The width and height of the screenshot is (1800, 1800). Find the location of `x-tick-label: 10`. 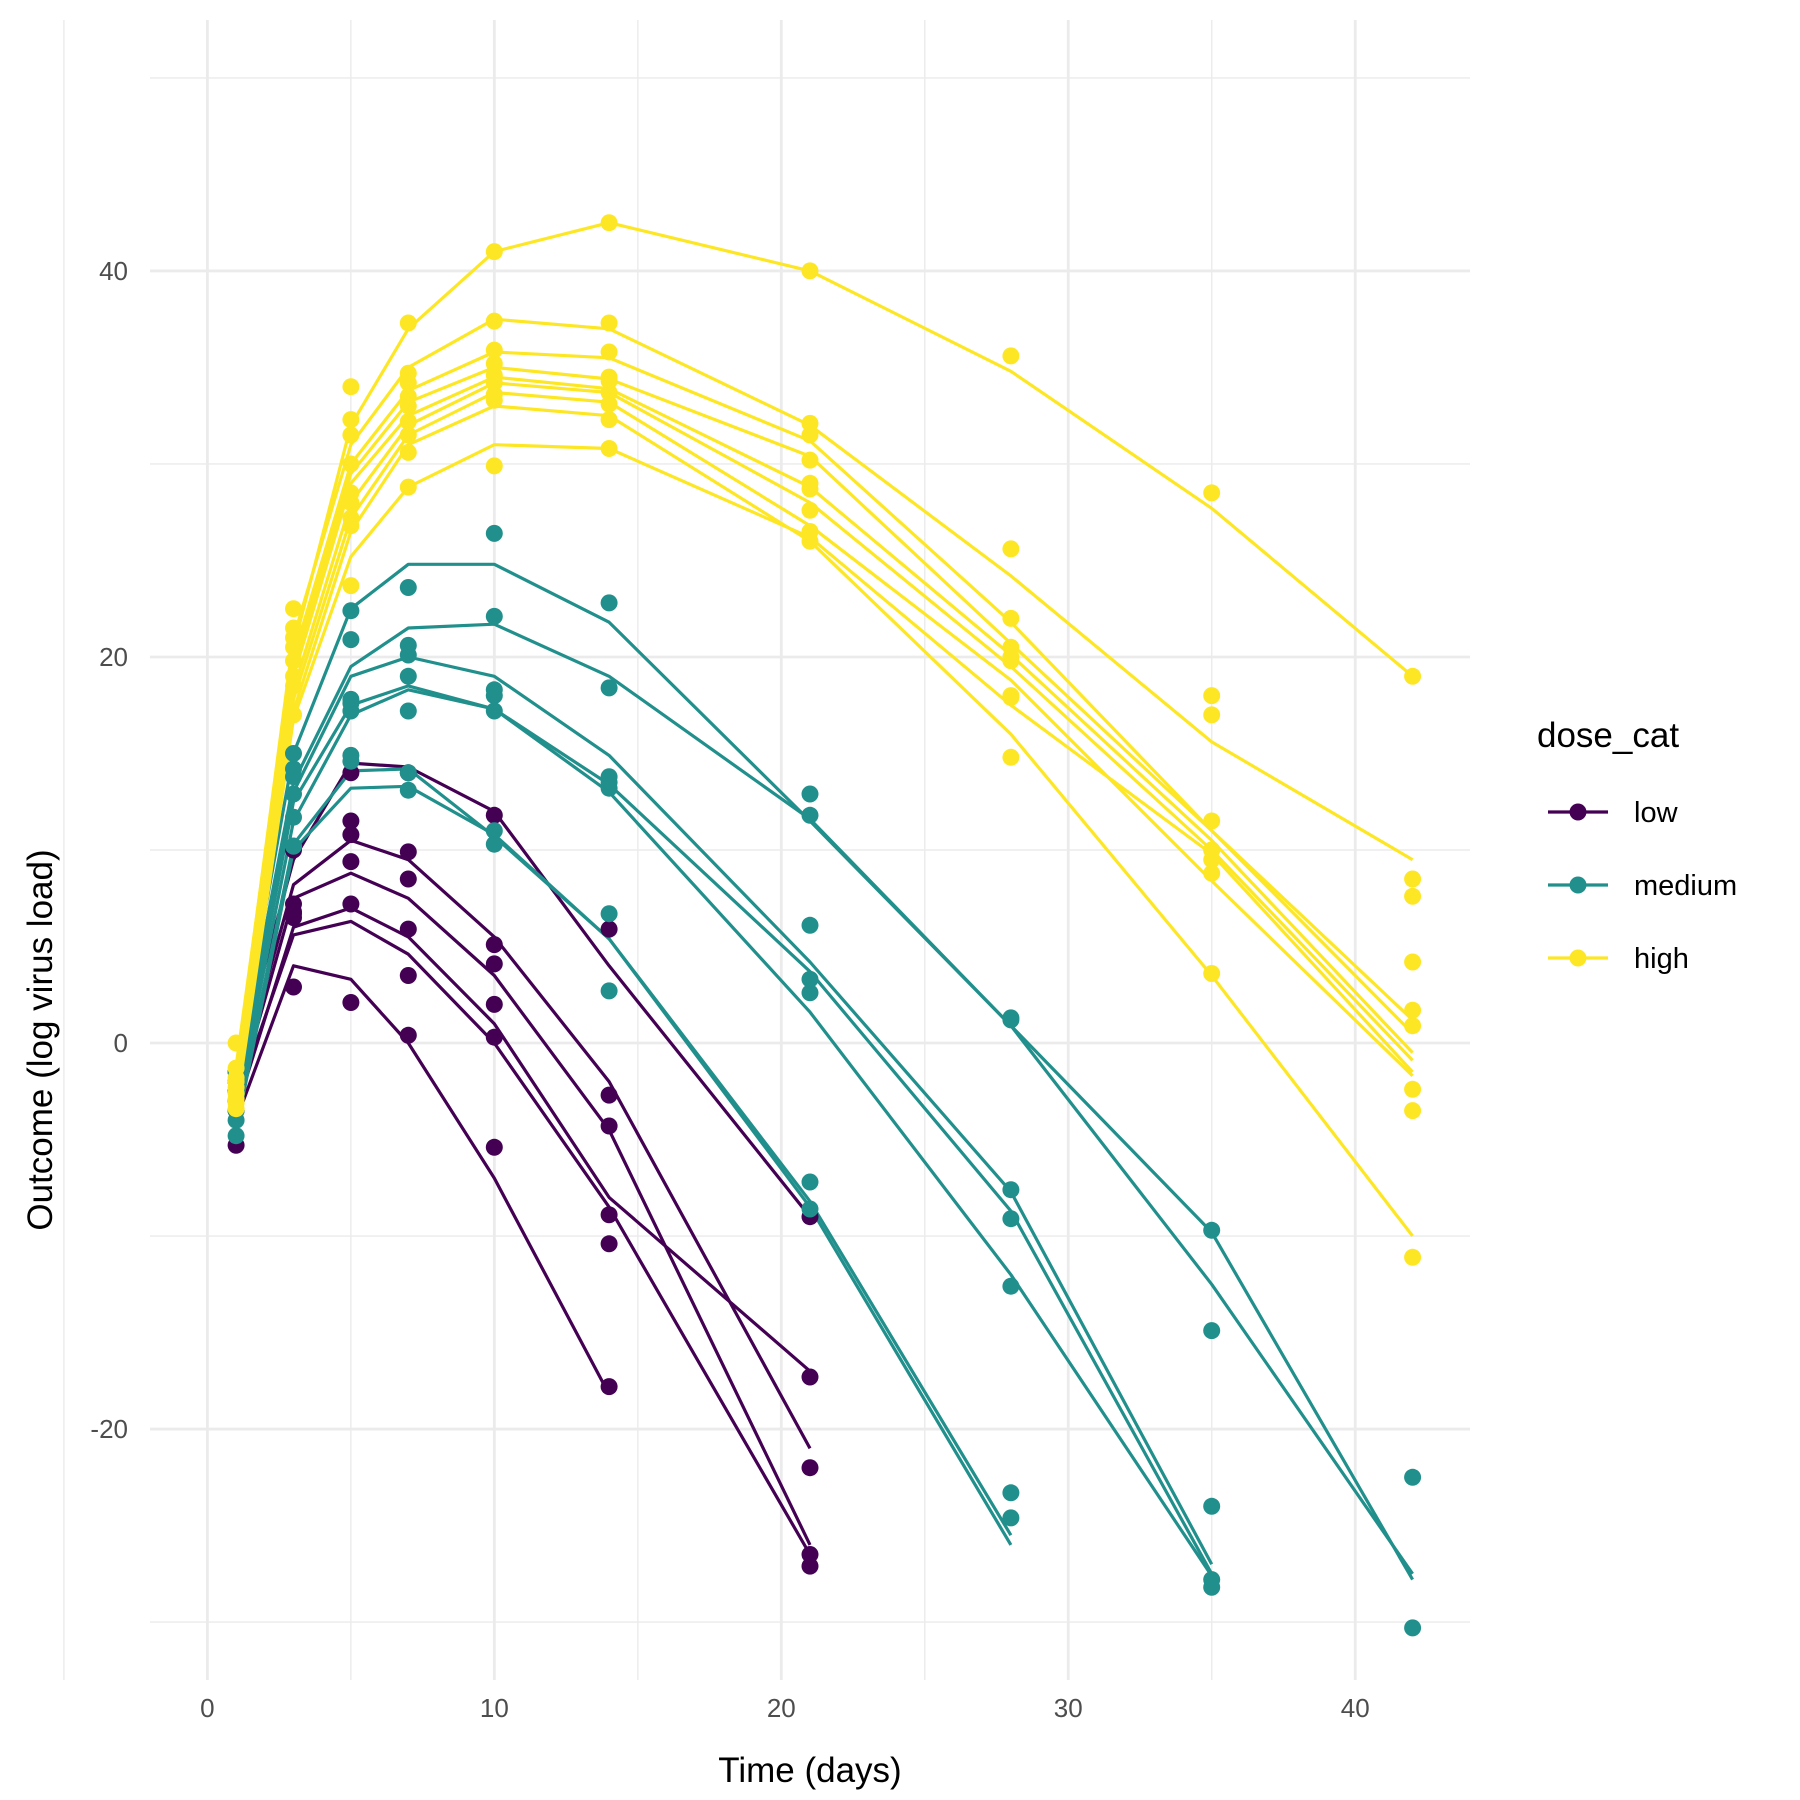

x-tick-label: 10 is located at coordinates (494, 1708).